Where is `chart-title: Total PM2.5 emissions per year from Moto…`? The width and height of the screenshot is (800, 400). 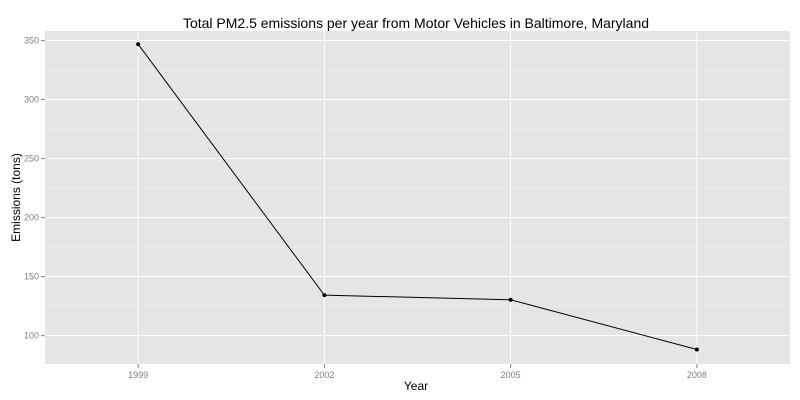
chart-title: Total PM2.5 emissions per year from Moto… is located at coordinates (416, 23).